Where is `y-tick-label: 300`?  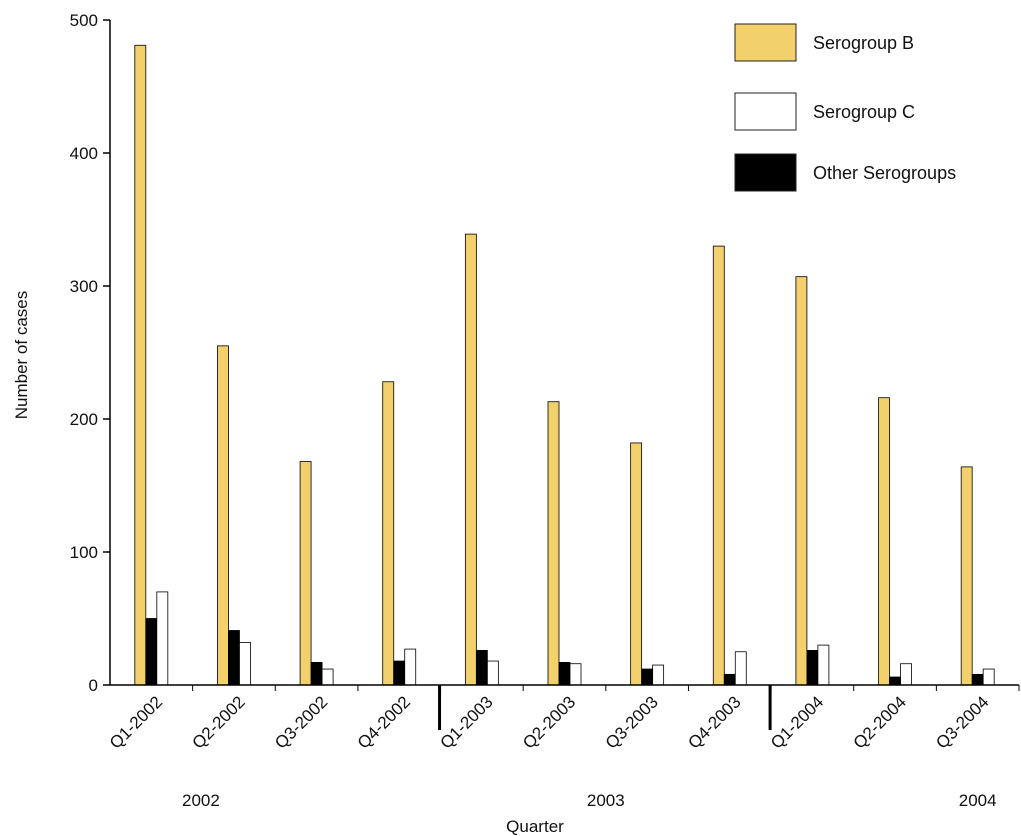 y-tick-label: 300 is located at coordinates (84, 286).